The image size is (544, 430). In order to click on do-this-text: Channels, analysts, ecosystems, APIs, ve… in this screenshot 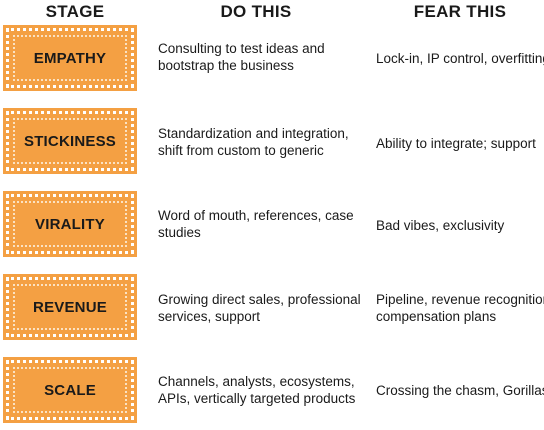, I will do `click(263, 390)`.